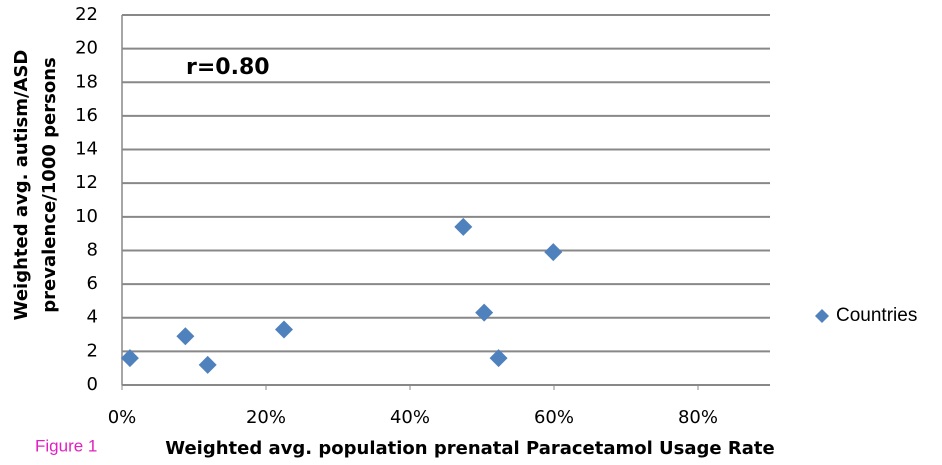 The height and width of the screenshot is (465, 942). I want to click on y-tick-label: 12, so click(86, 182).